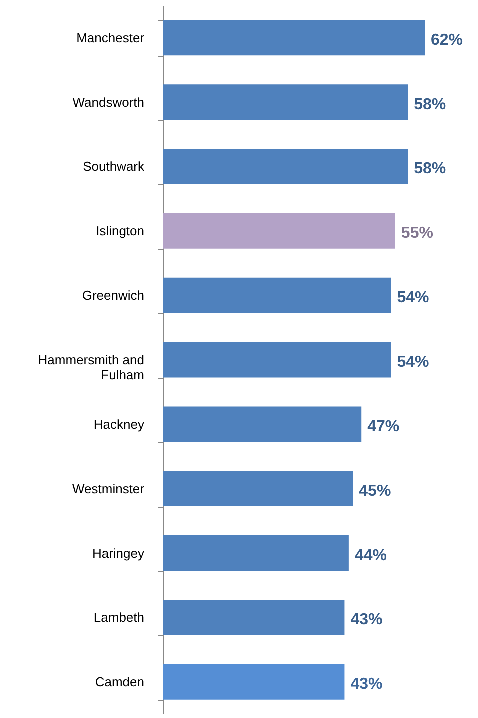 Image resolution: width=478 pixels, height=718 pixels. I want to click on y-tick-label: Wandsworth, so click(108, 102).